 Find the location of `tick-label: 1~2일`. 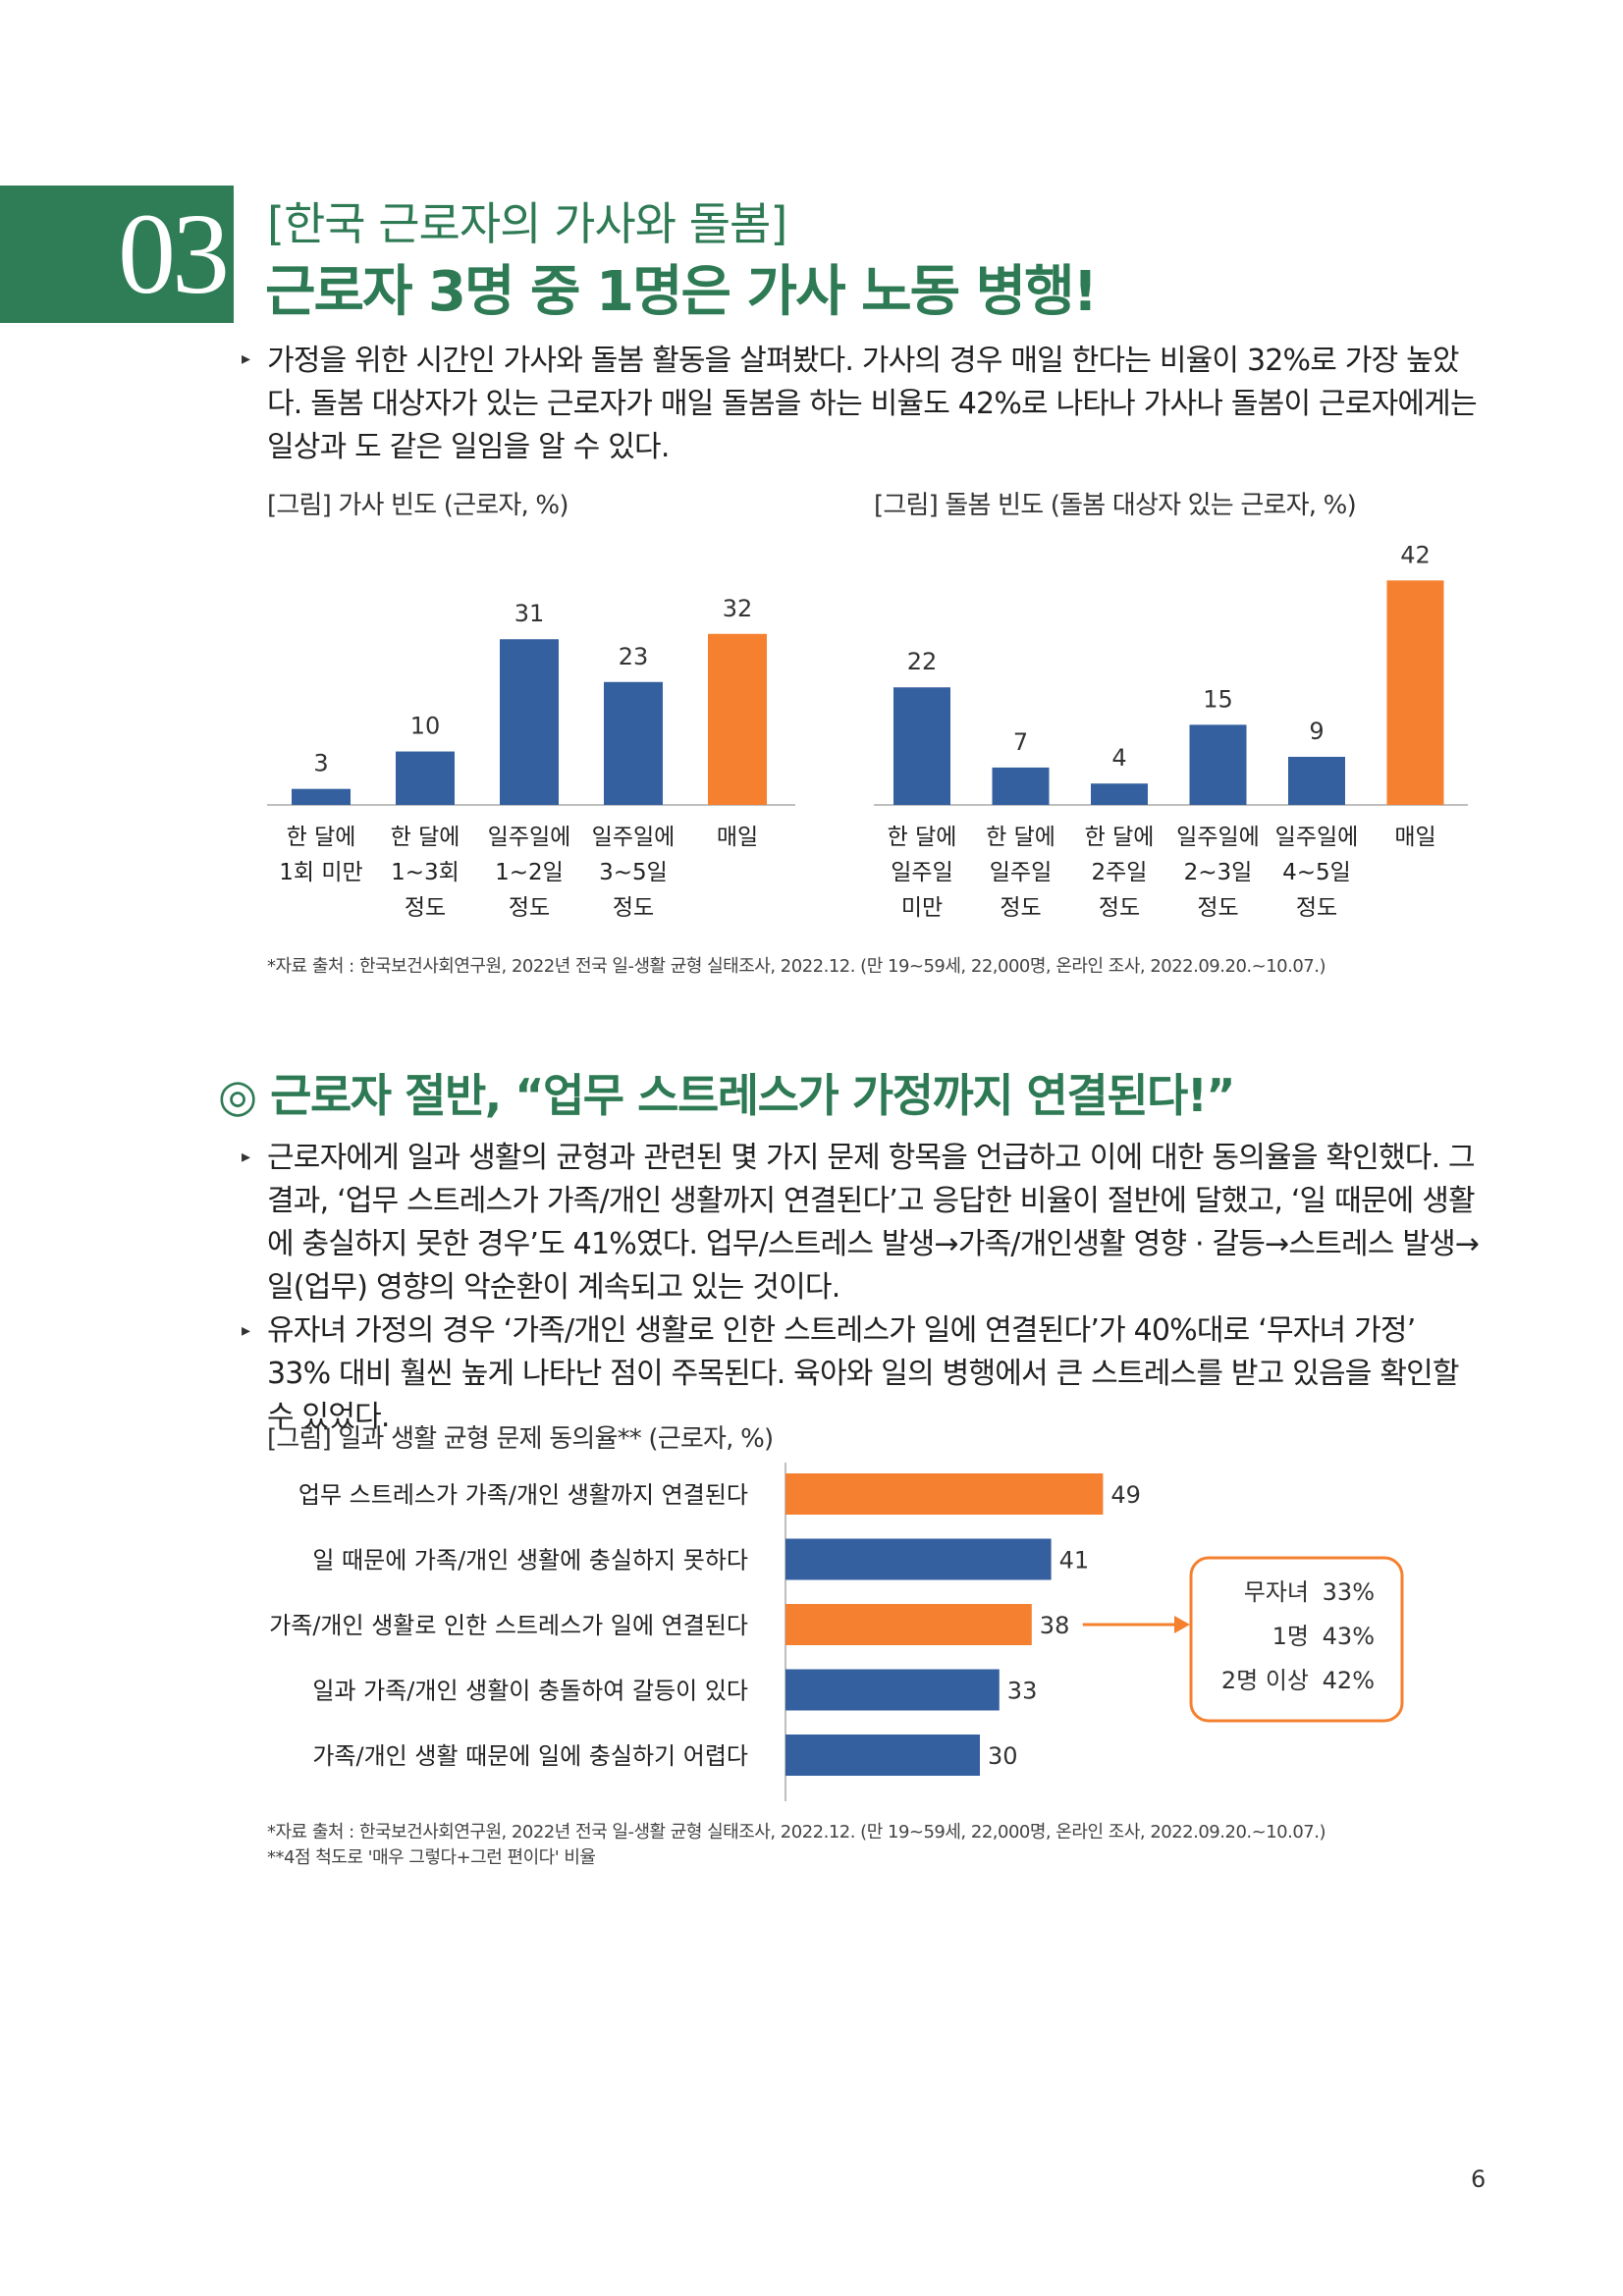

tick-label: 1~2일 is located at coordinates (530, 872).